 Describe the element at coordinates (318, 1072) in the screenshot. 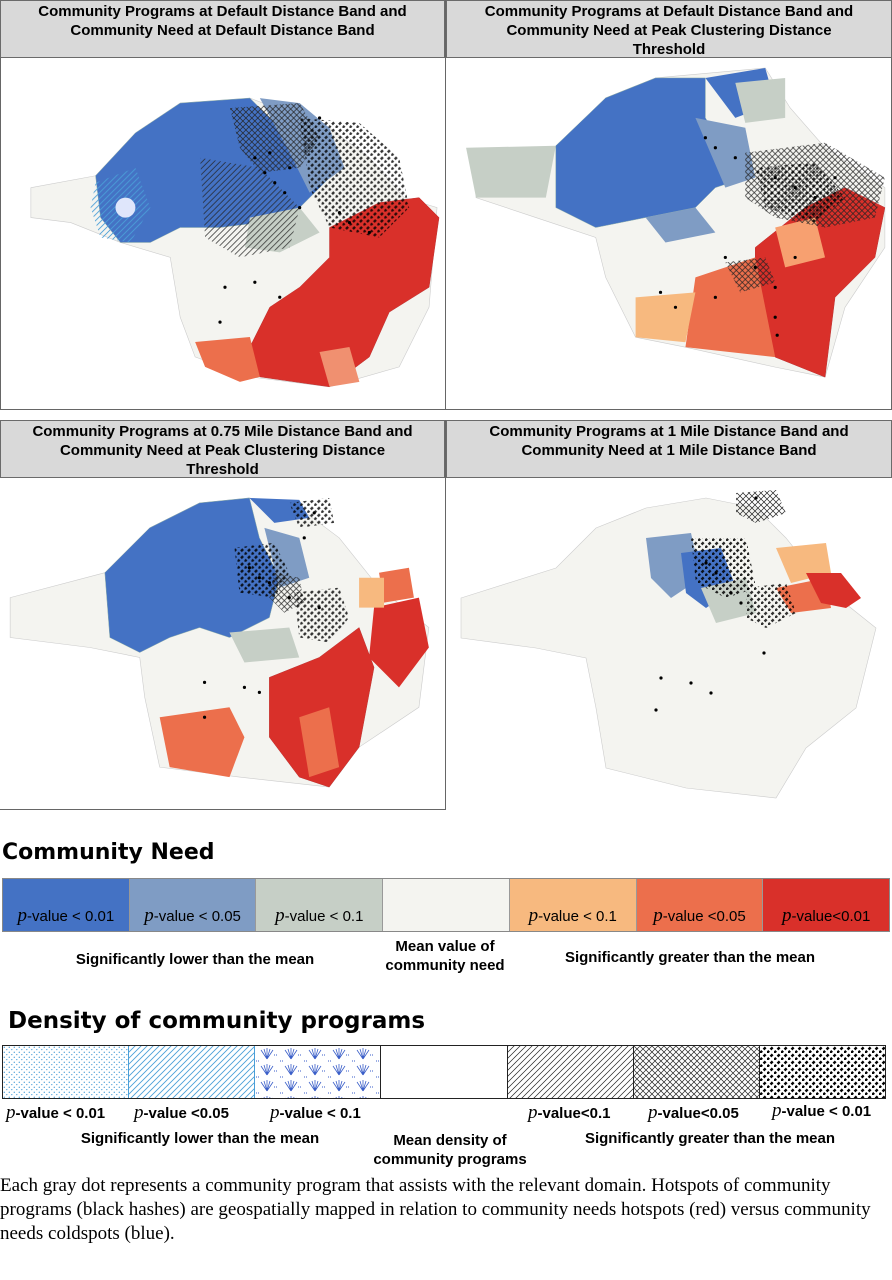

I see `density-swatch-fan` at that location.